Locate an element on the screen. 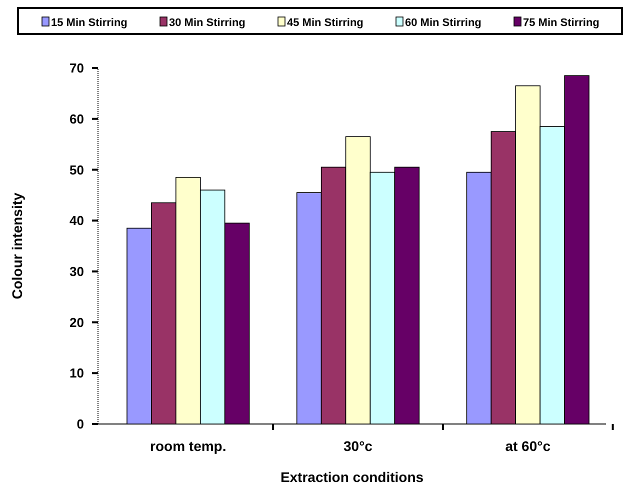 Image resolution: width=626 pixels, height=498 pixels. x-tick-label: 30°c is located at coordinates (358, 446).